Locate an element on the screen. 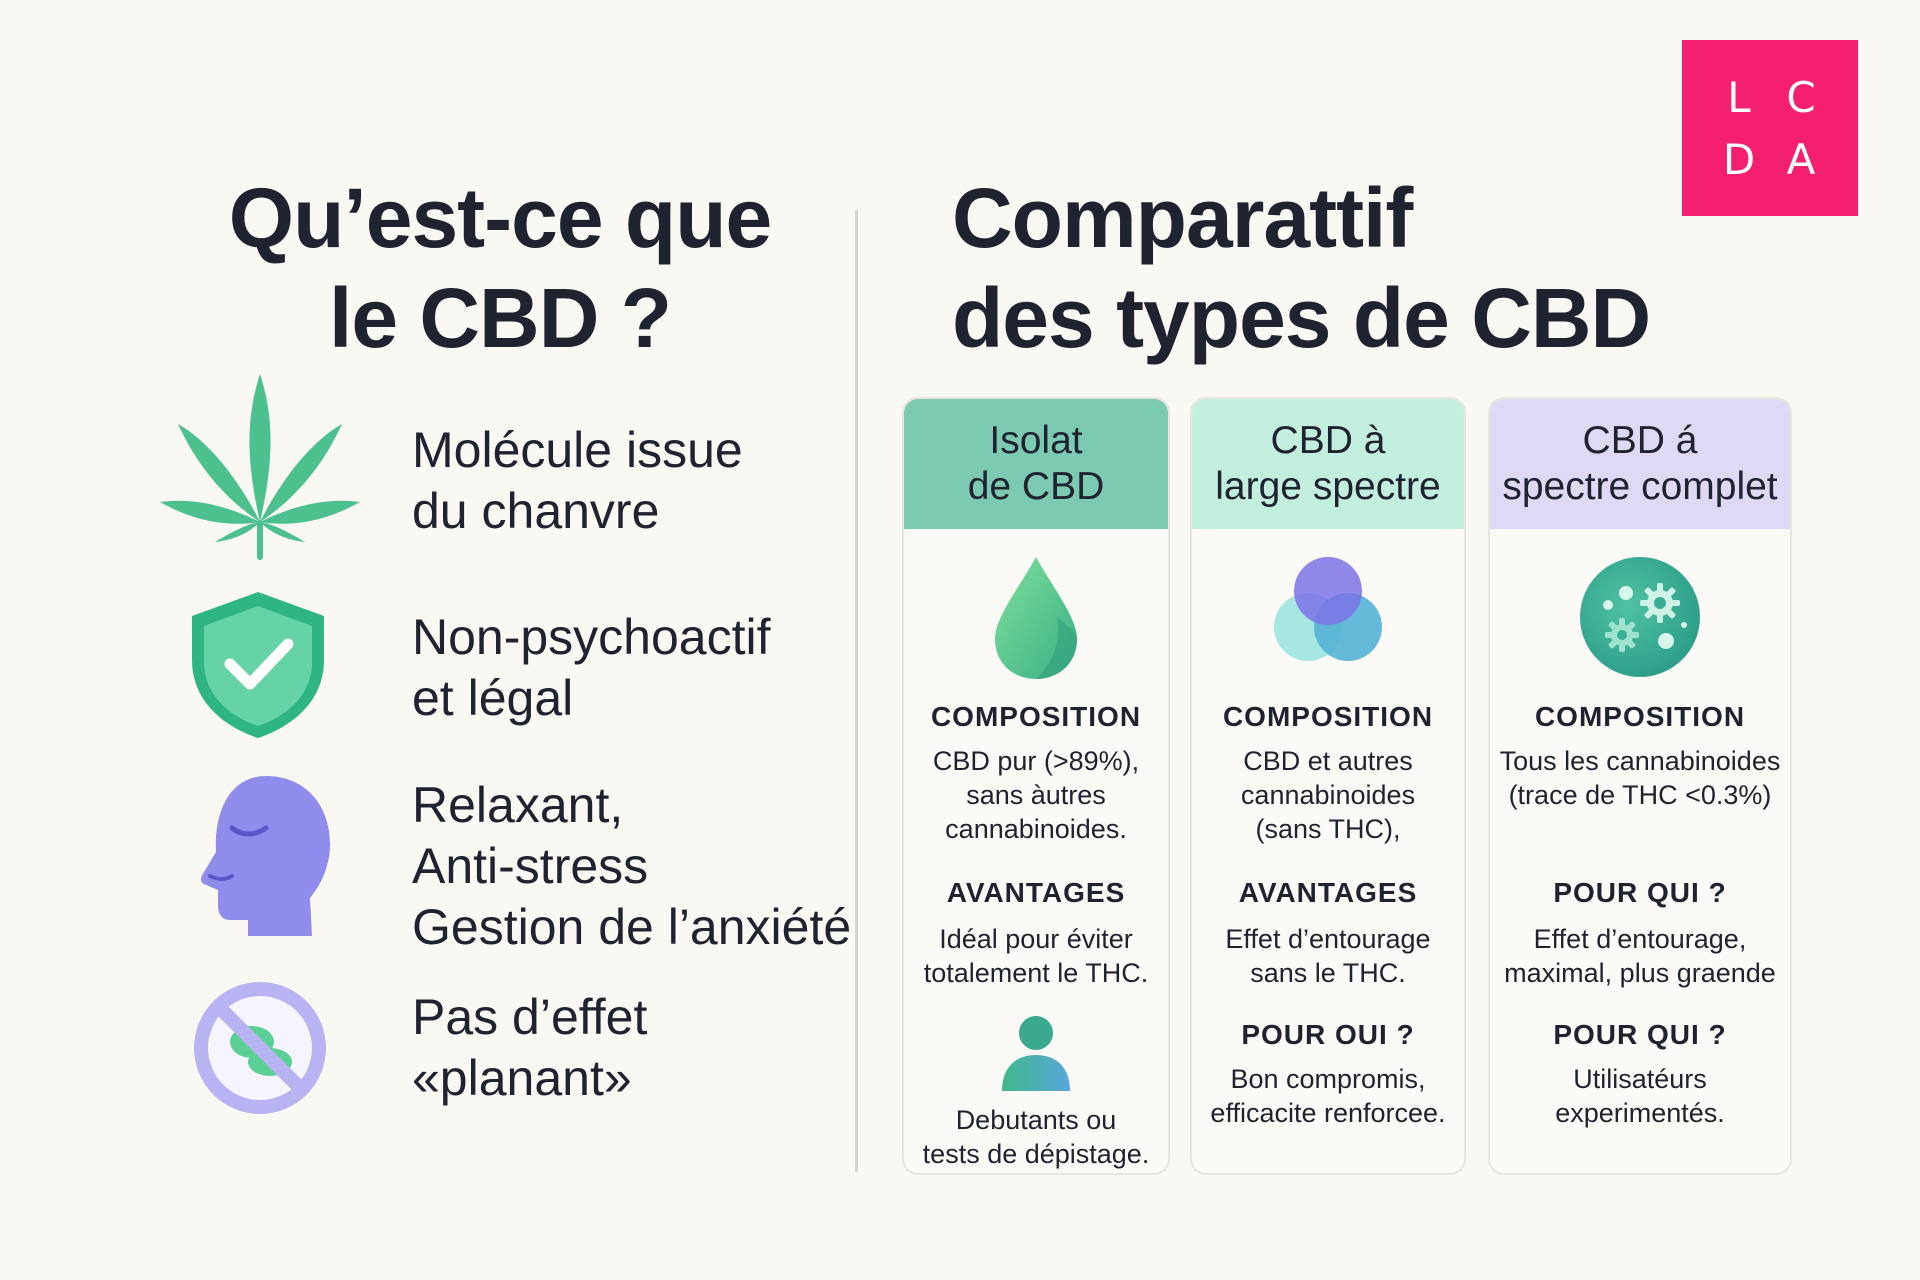 The height and width of the screenshot is (1280, 1920). composition-text: CBD et autres cannabinoides (sans THC), is located at coordinates (1328, 795).